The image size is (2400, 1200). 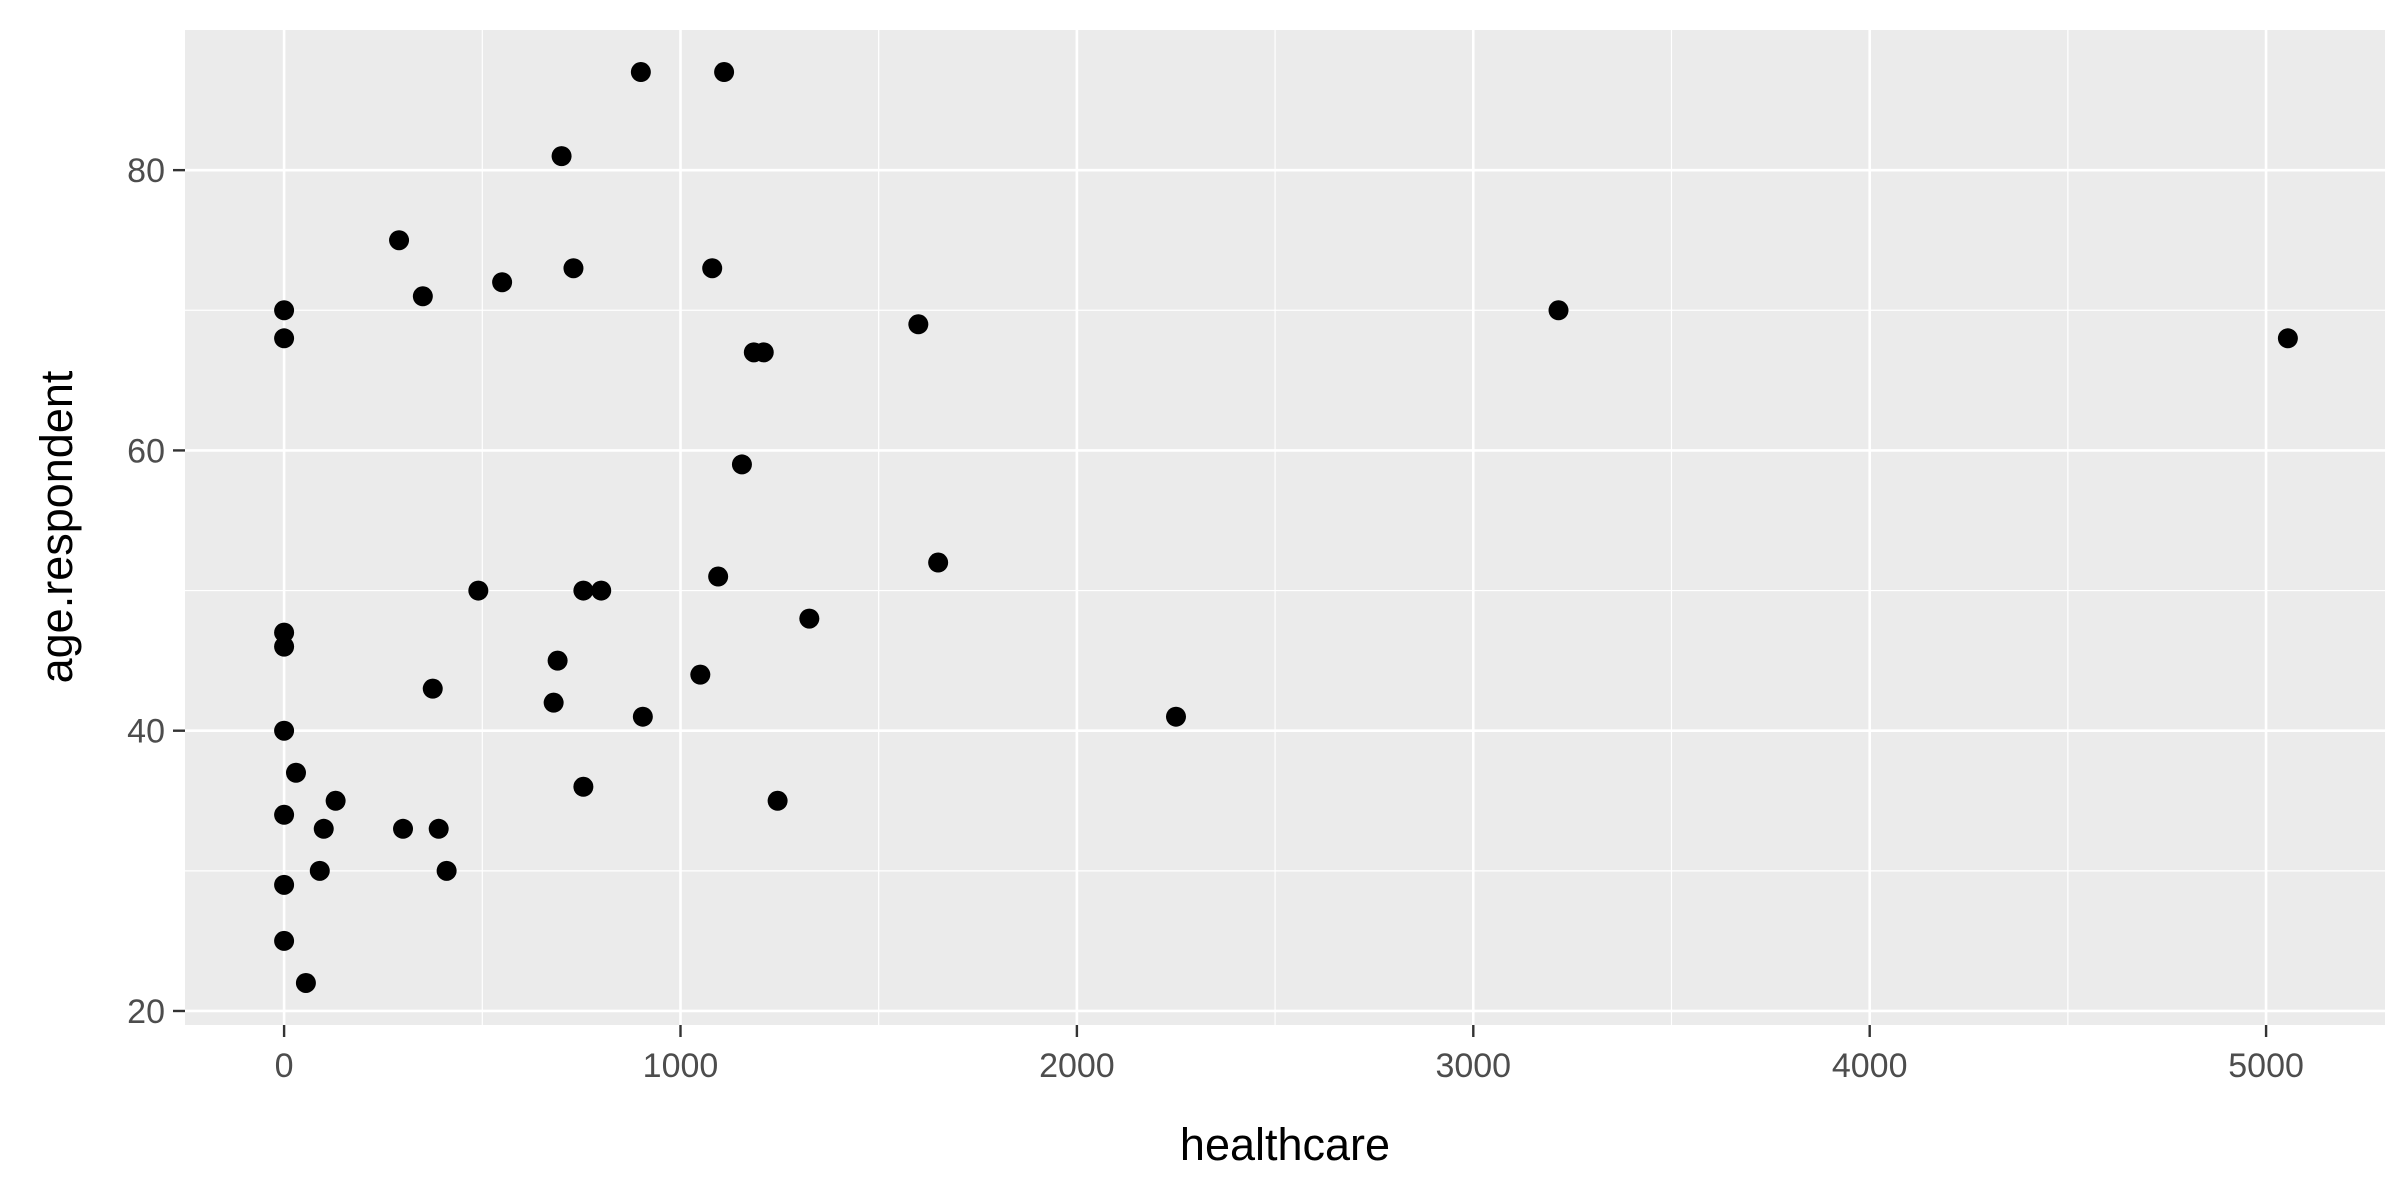 What do you see at coordinates (56, 526) in the screenshot?
I see `y-axis-title: age.respondent` at bounding box center [56, 526].